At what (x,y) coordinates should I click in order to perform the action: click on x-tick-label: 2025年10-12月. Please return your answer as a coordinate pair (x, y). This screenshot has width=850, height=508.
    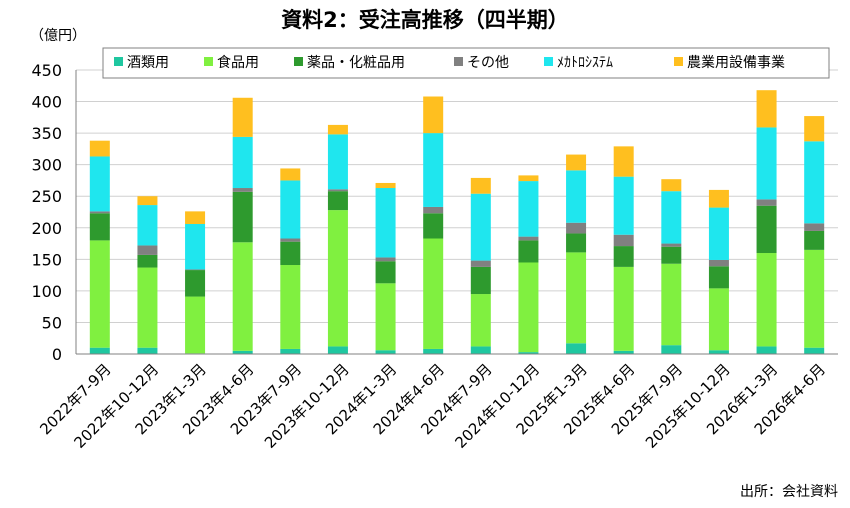
    Looking at the image, I should click on (688, 406).